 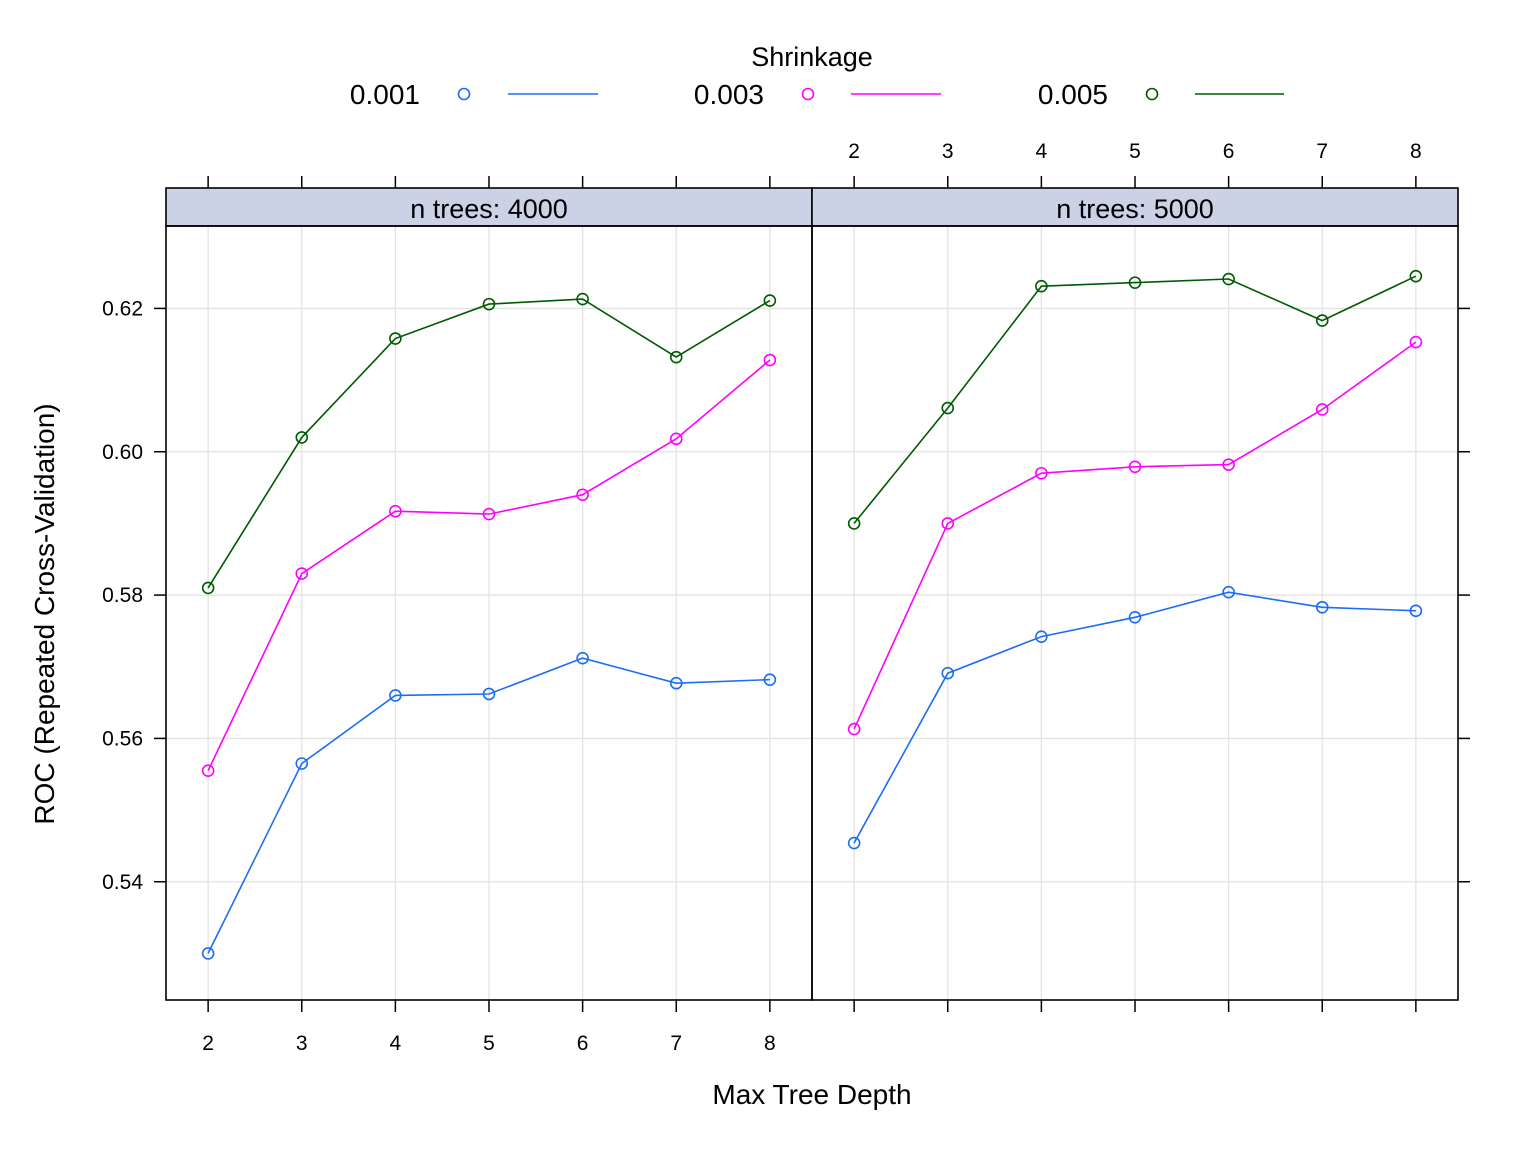 I want to click on point-0.005-depth-5-panel-2, so click(x=1135, y=282).